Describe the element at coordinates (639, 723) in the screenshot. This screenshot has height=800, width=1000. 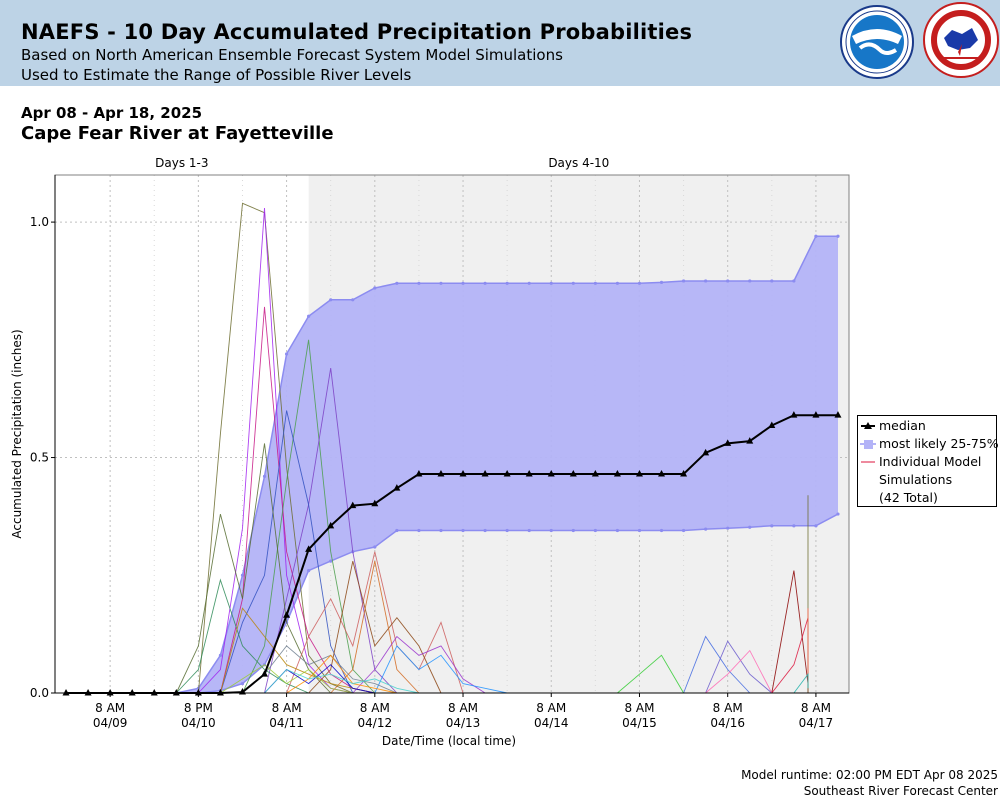
I see `x-tick-label-date: 04/15` at that location.